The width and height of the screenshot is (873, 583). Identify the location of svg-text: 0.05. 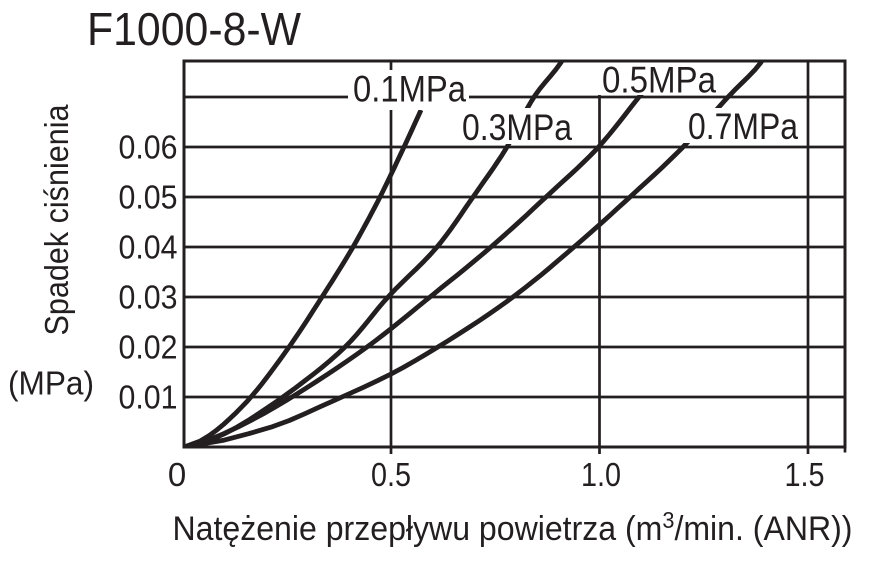
(148, 196).